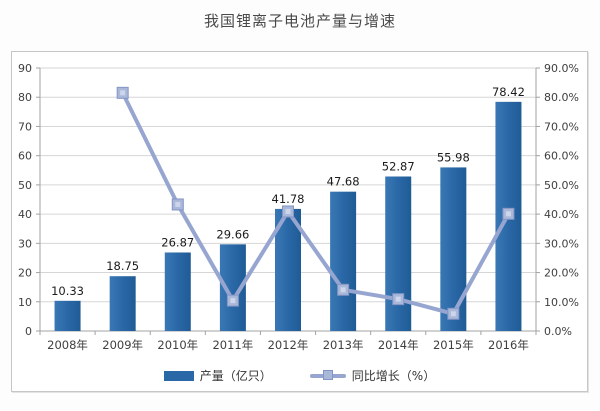  Describe the element at coordinates (343, 345) in the screenshot. I see `x-axis-label: 2013年` at that location.